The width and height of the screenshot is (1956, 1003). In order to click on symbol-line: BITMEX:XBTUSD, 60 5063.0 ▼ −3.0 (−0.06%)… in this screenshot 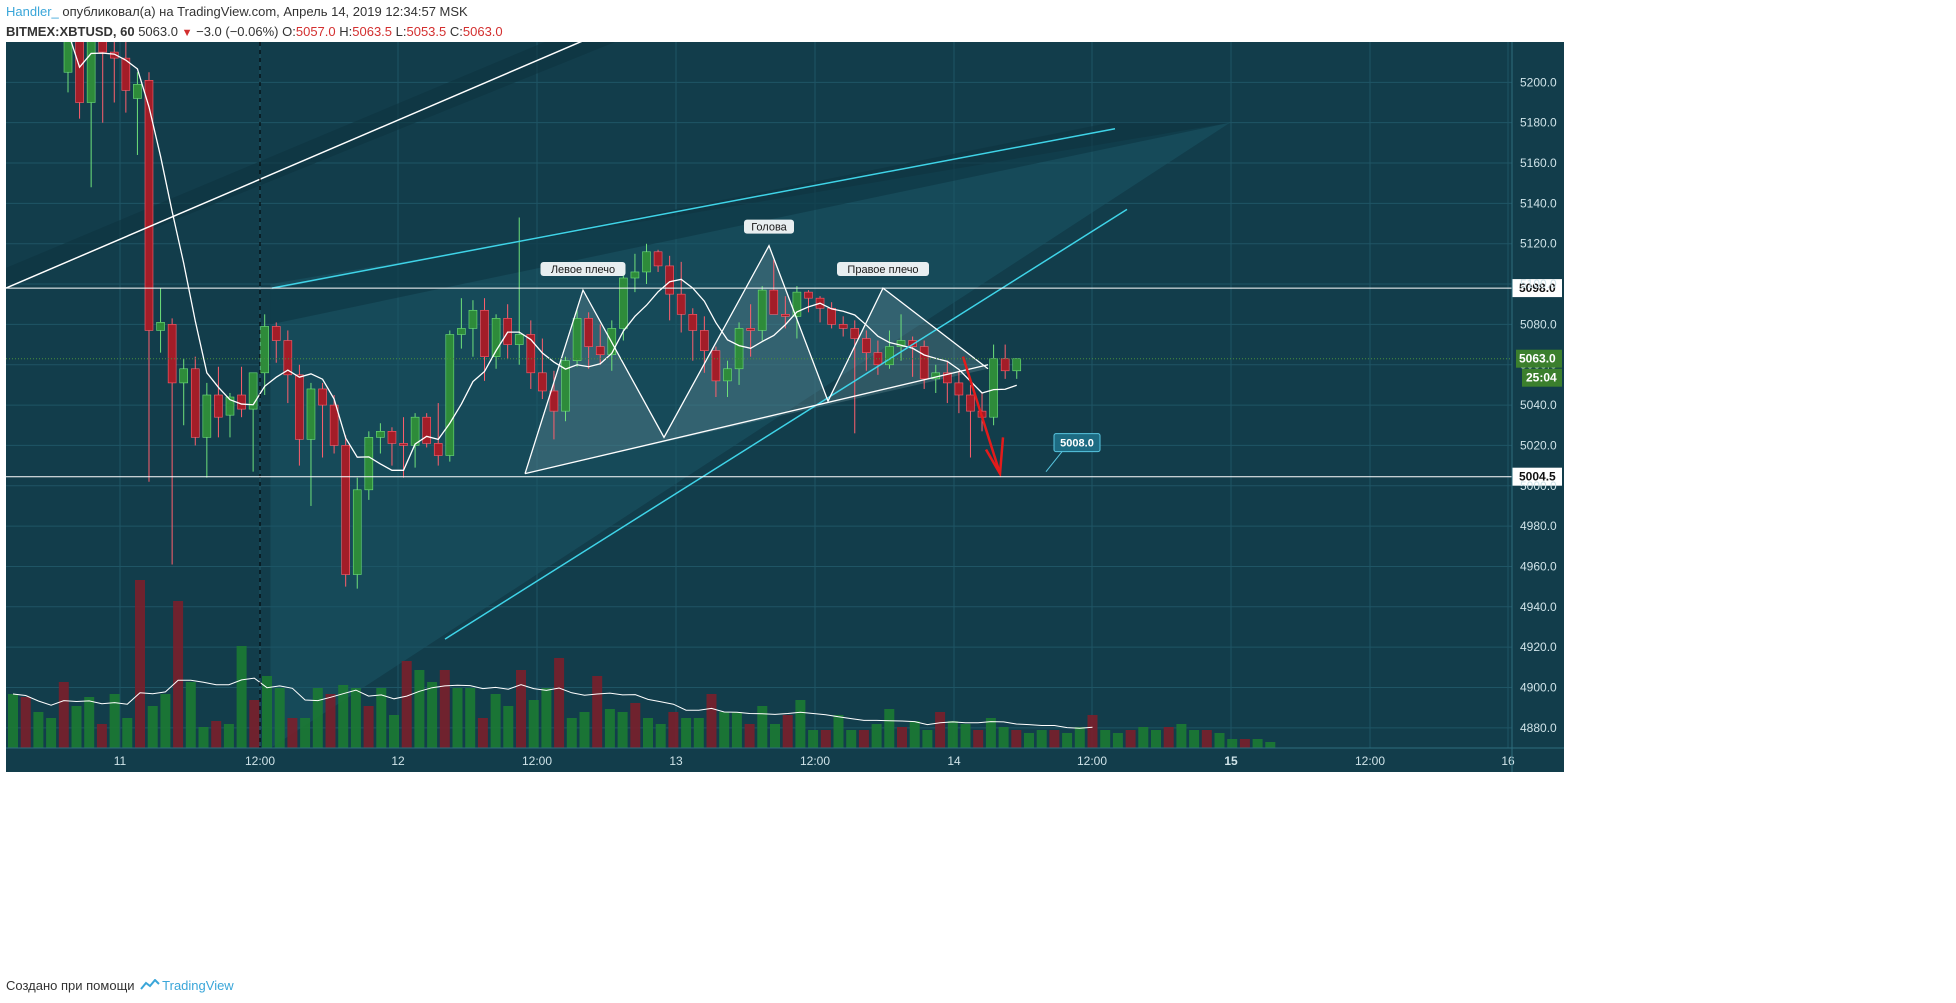, I will do `click(976, 32)`.